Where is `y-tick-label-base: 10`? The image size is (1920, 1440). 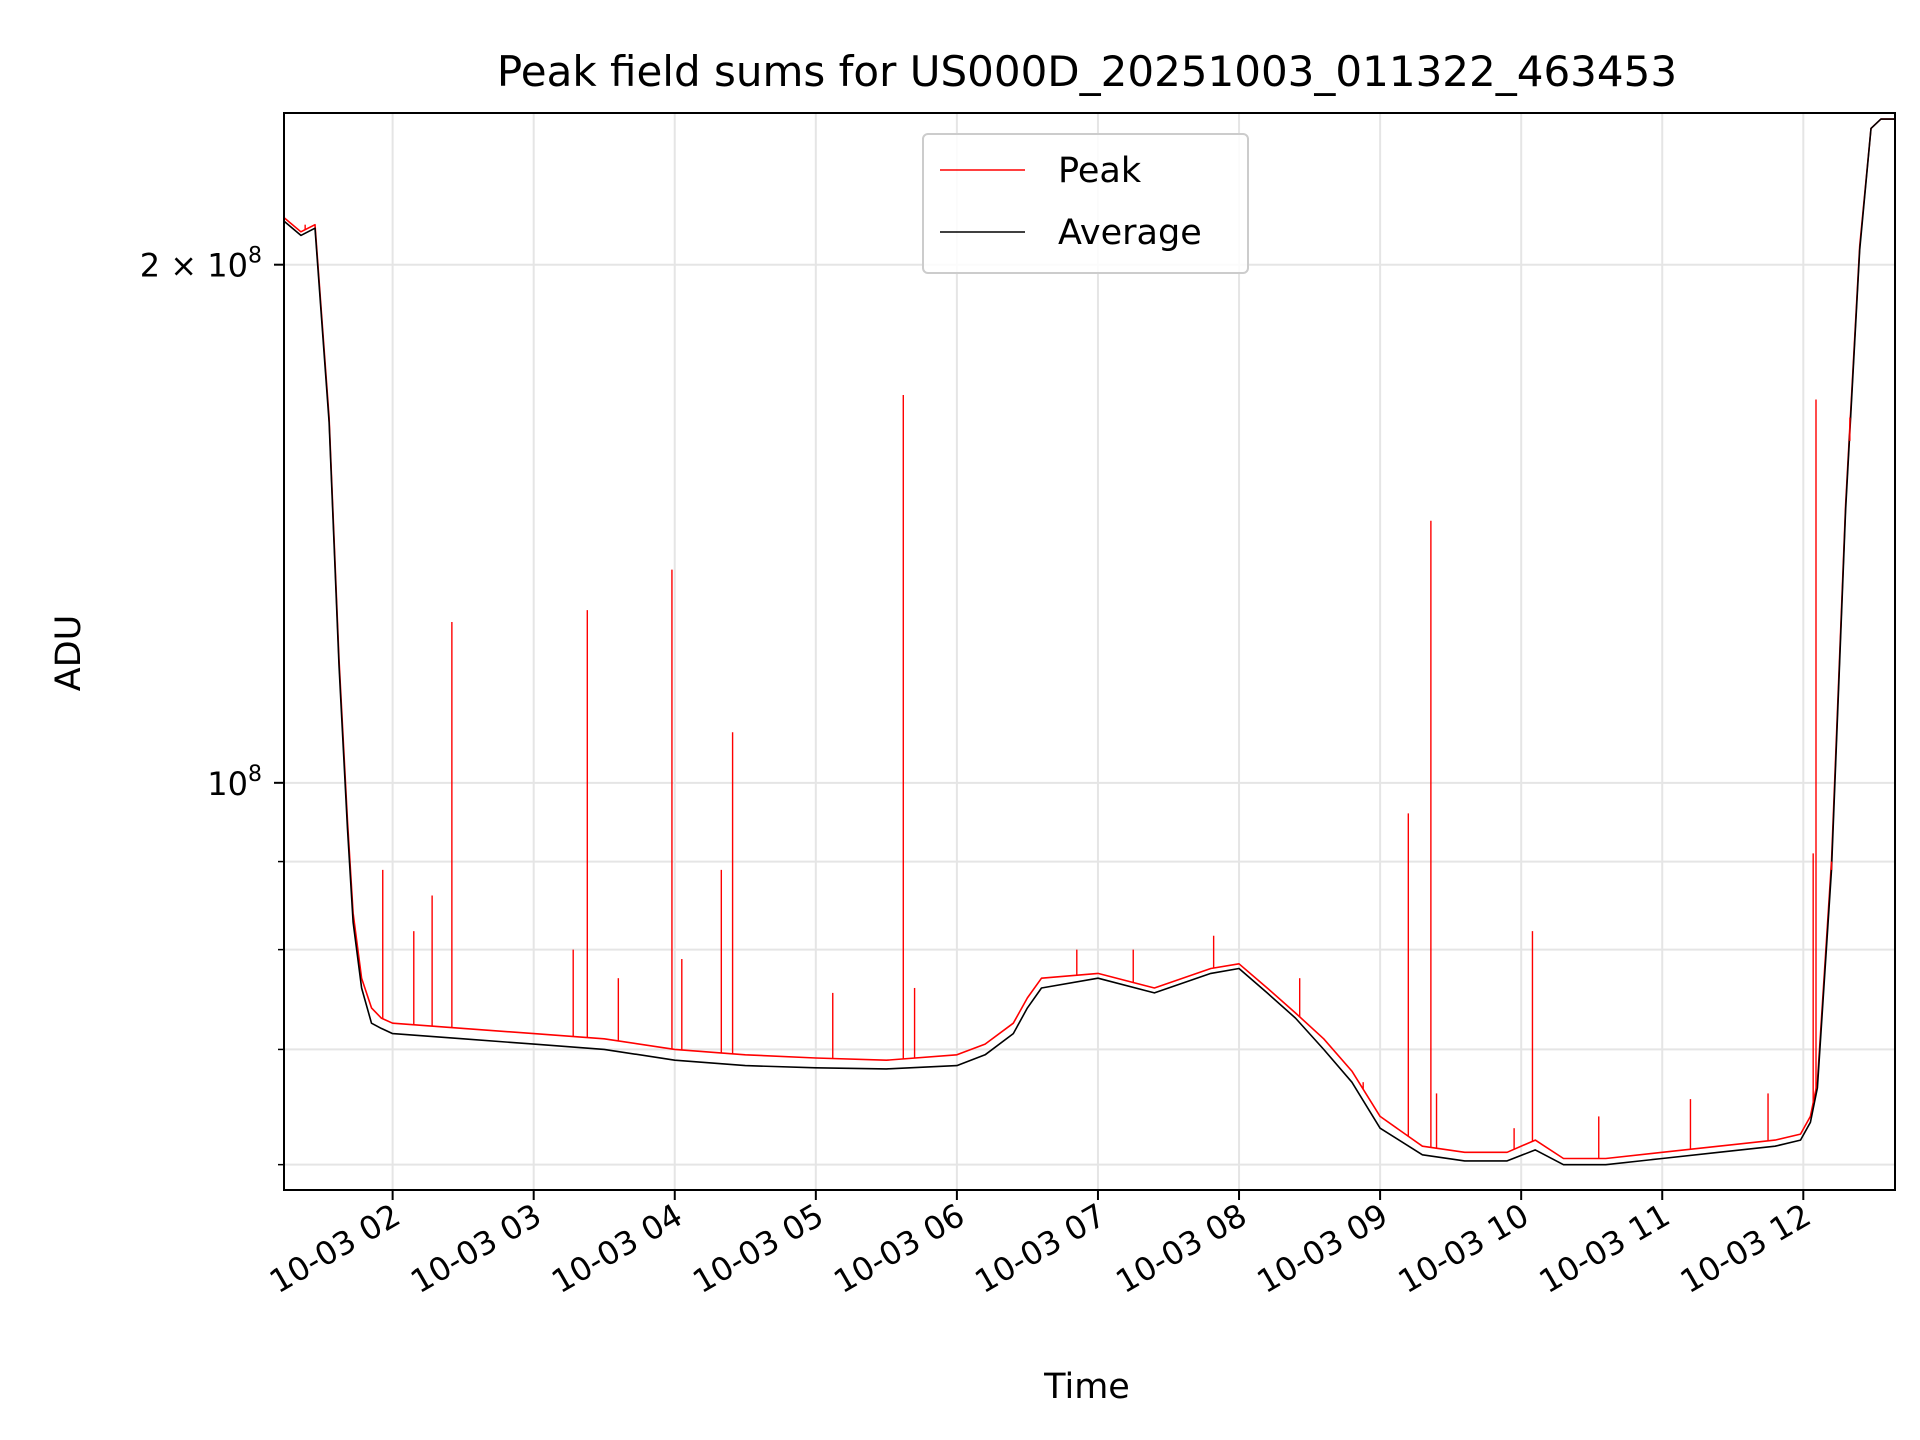
y-tick-label-base: 10 is located at coordinates (227, 784).